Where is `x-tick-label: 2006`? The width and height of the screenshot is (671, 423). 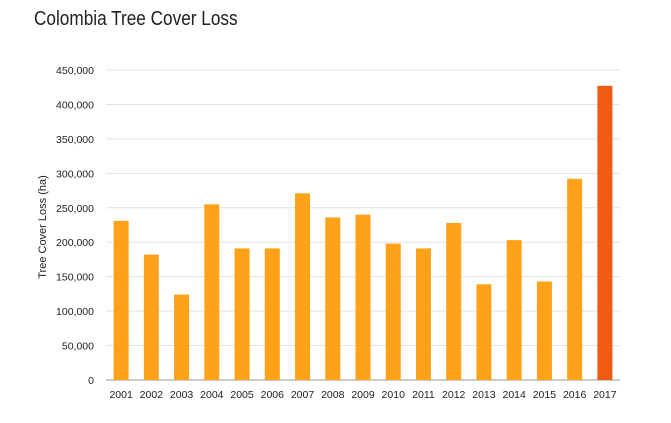 x-tick-label: 2006 is located at coordinates (273, 395).